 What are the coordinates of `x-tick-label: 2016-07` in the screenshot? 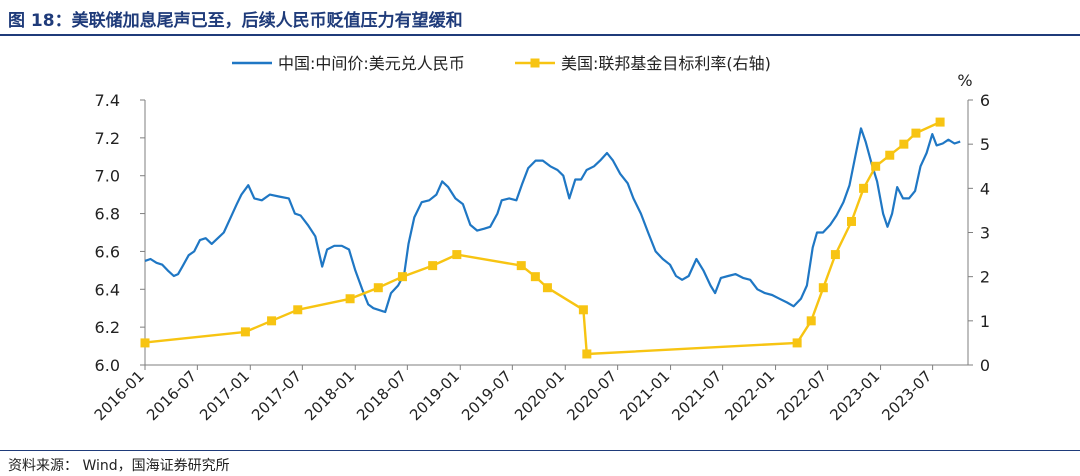 It's located at (171, 395).